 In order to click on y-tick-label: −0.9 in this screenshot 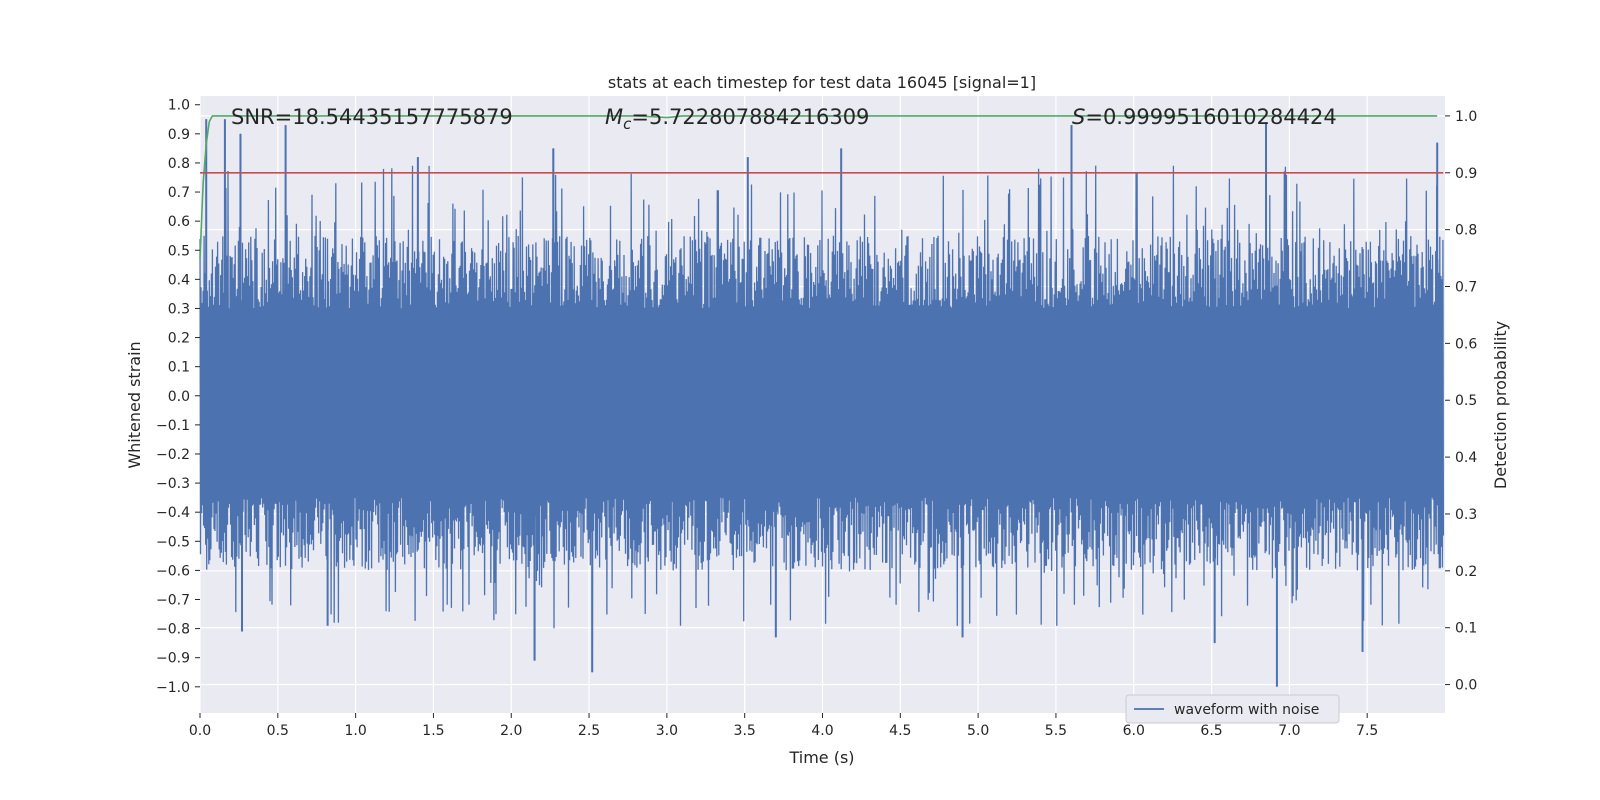, I will do `click(173, 659)`.